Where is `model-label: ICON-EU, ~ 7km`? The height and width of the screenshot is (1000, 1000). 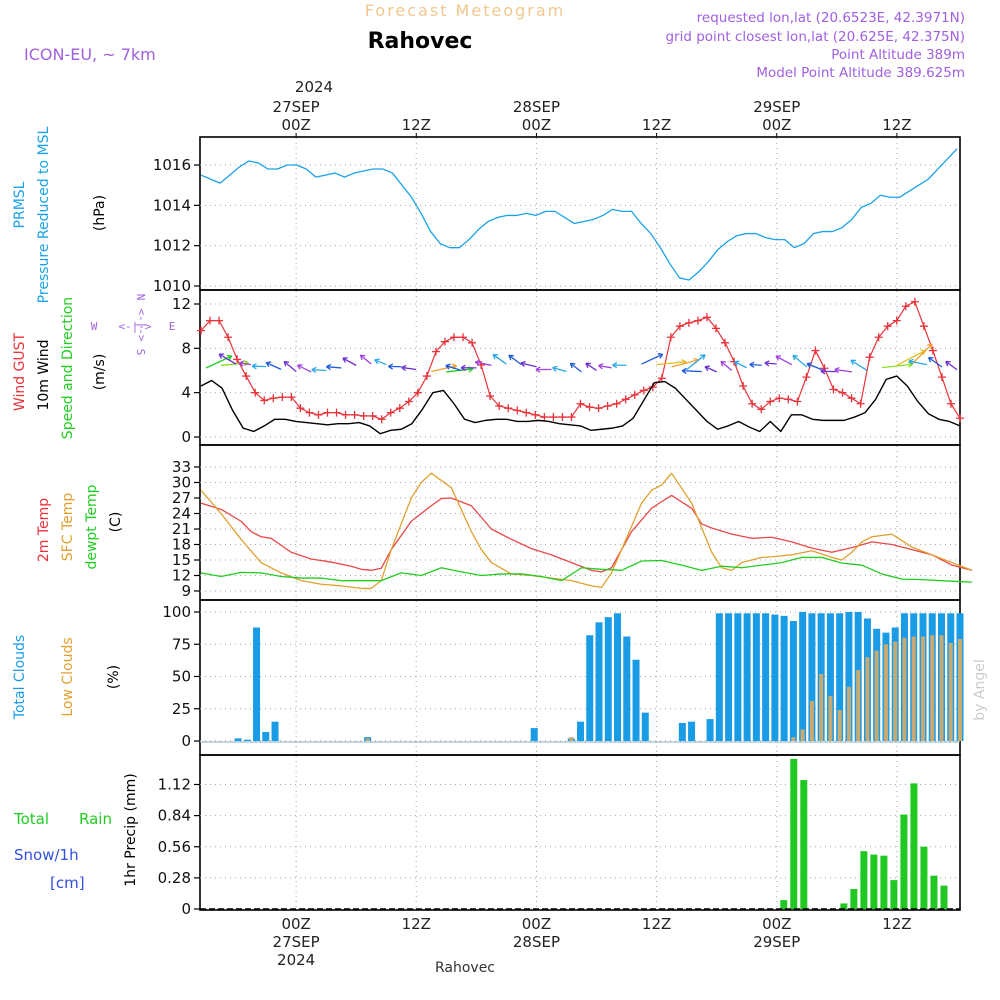 model-label: ICON-EU, ~ 7km is located at coordinates (90, 54).